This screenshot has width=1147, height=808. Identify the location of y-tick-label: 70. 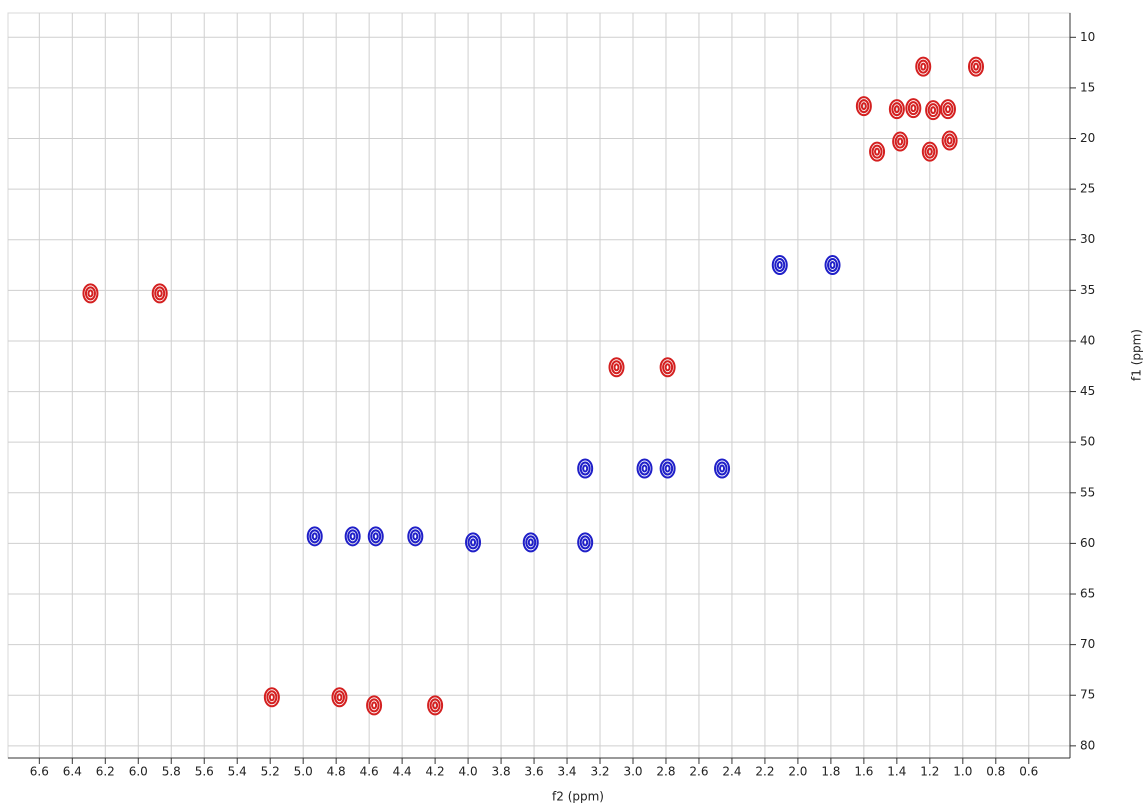
(1087, 644).